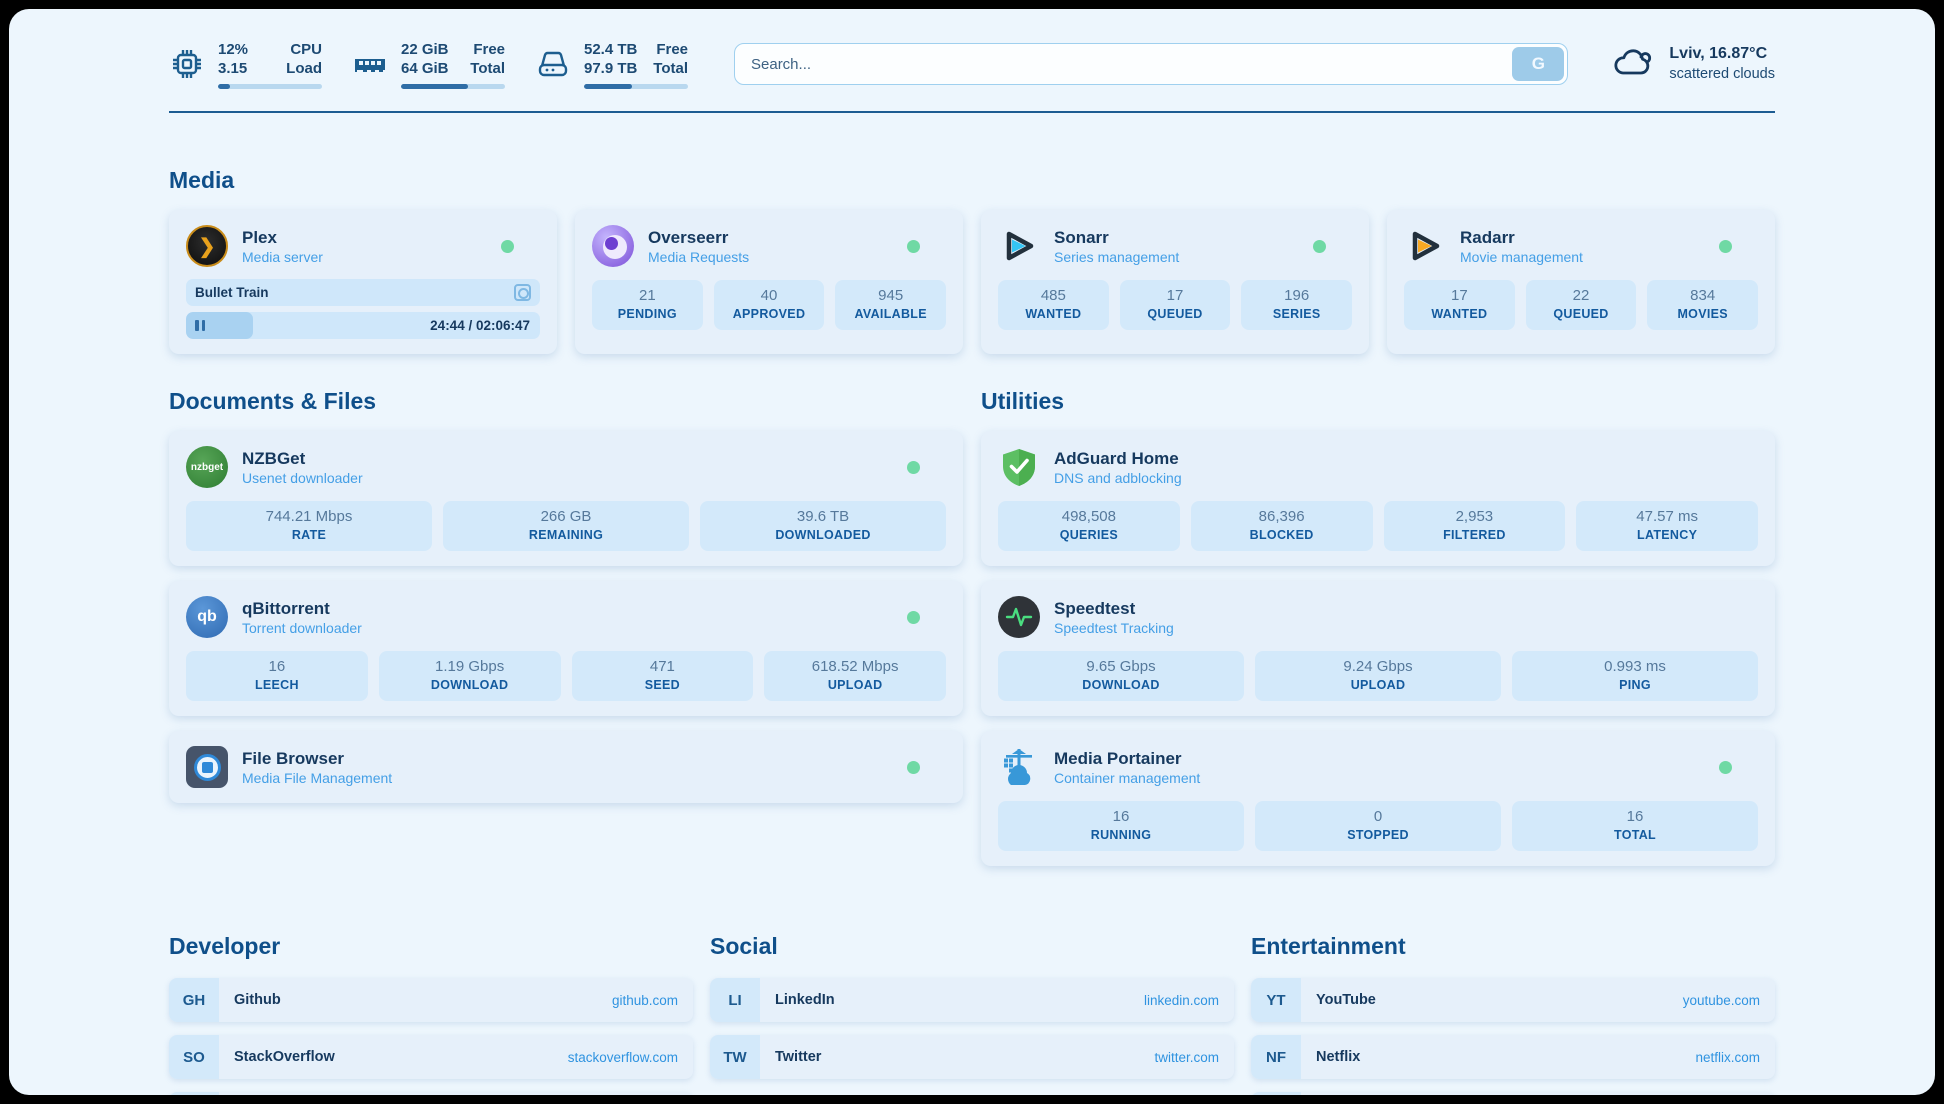 This screenshot has height=1104, width=1944. What do you see at coordinates (431, 1000) in the screenshot?
I see `link-github: GH Github github.com` at bounding box center [431, 1000].